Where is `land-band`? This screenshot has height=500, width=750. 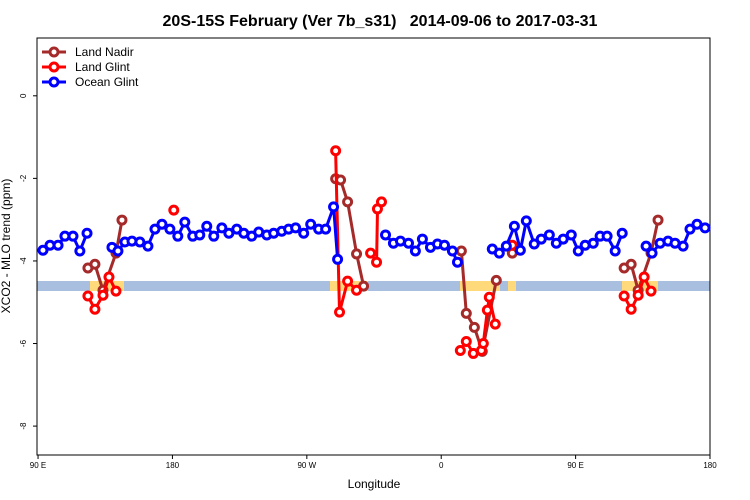
land-band is located at coordinates (480, 286).